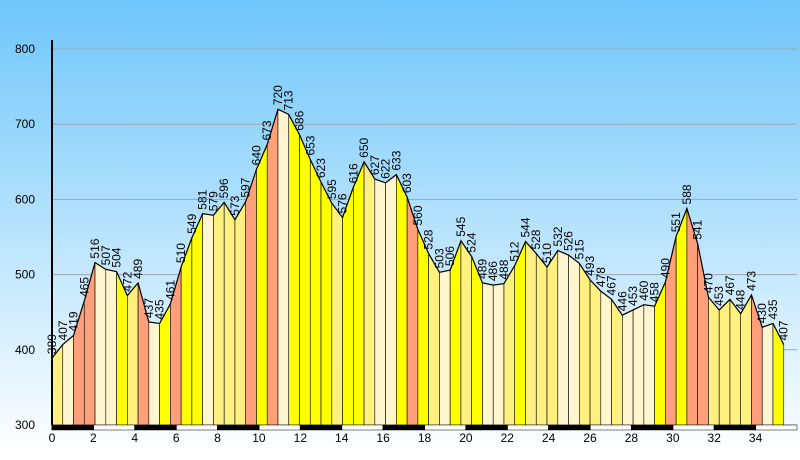 The width and height of the screenshot is (800, 460). Describe the element at coordinates (25, 275) in the screenshot. I see `y-tick-label: 500` at that location.